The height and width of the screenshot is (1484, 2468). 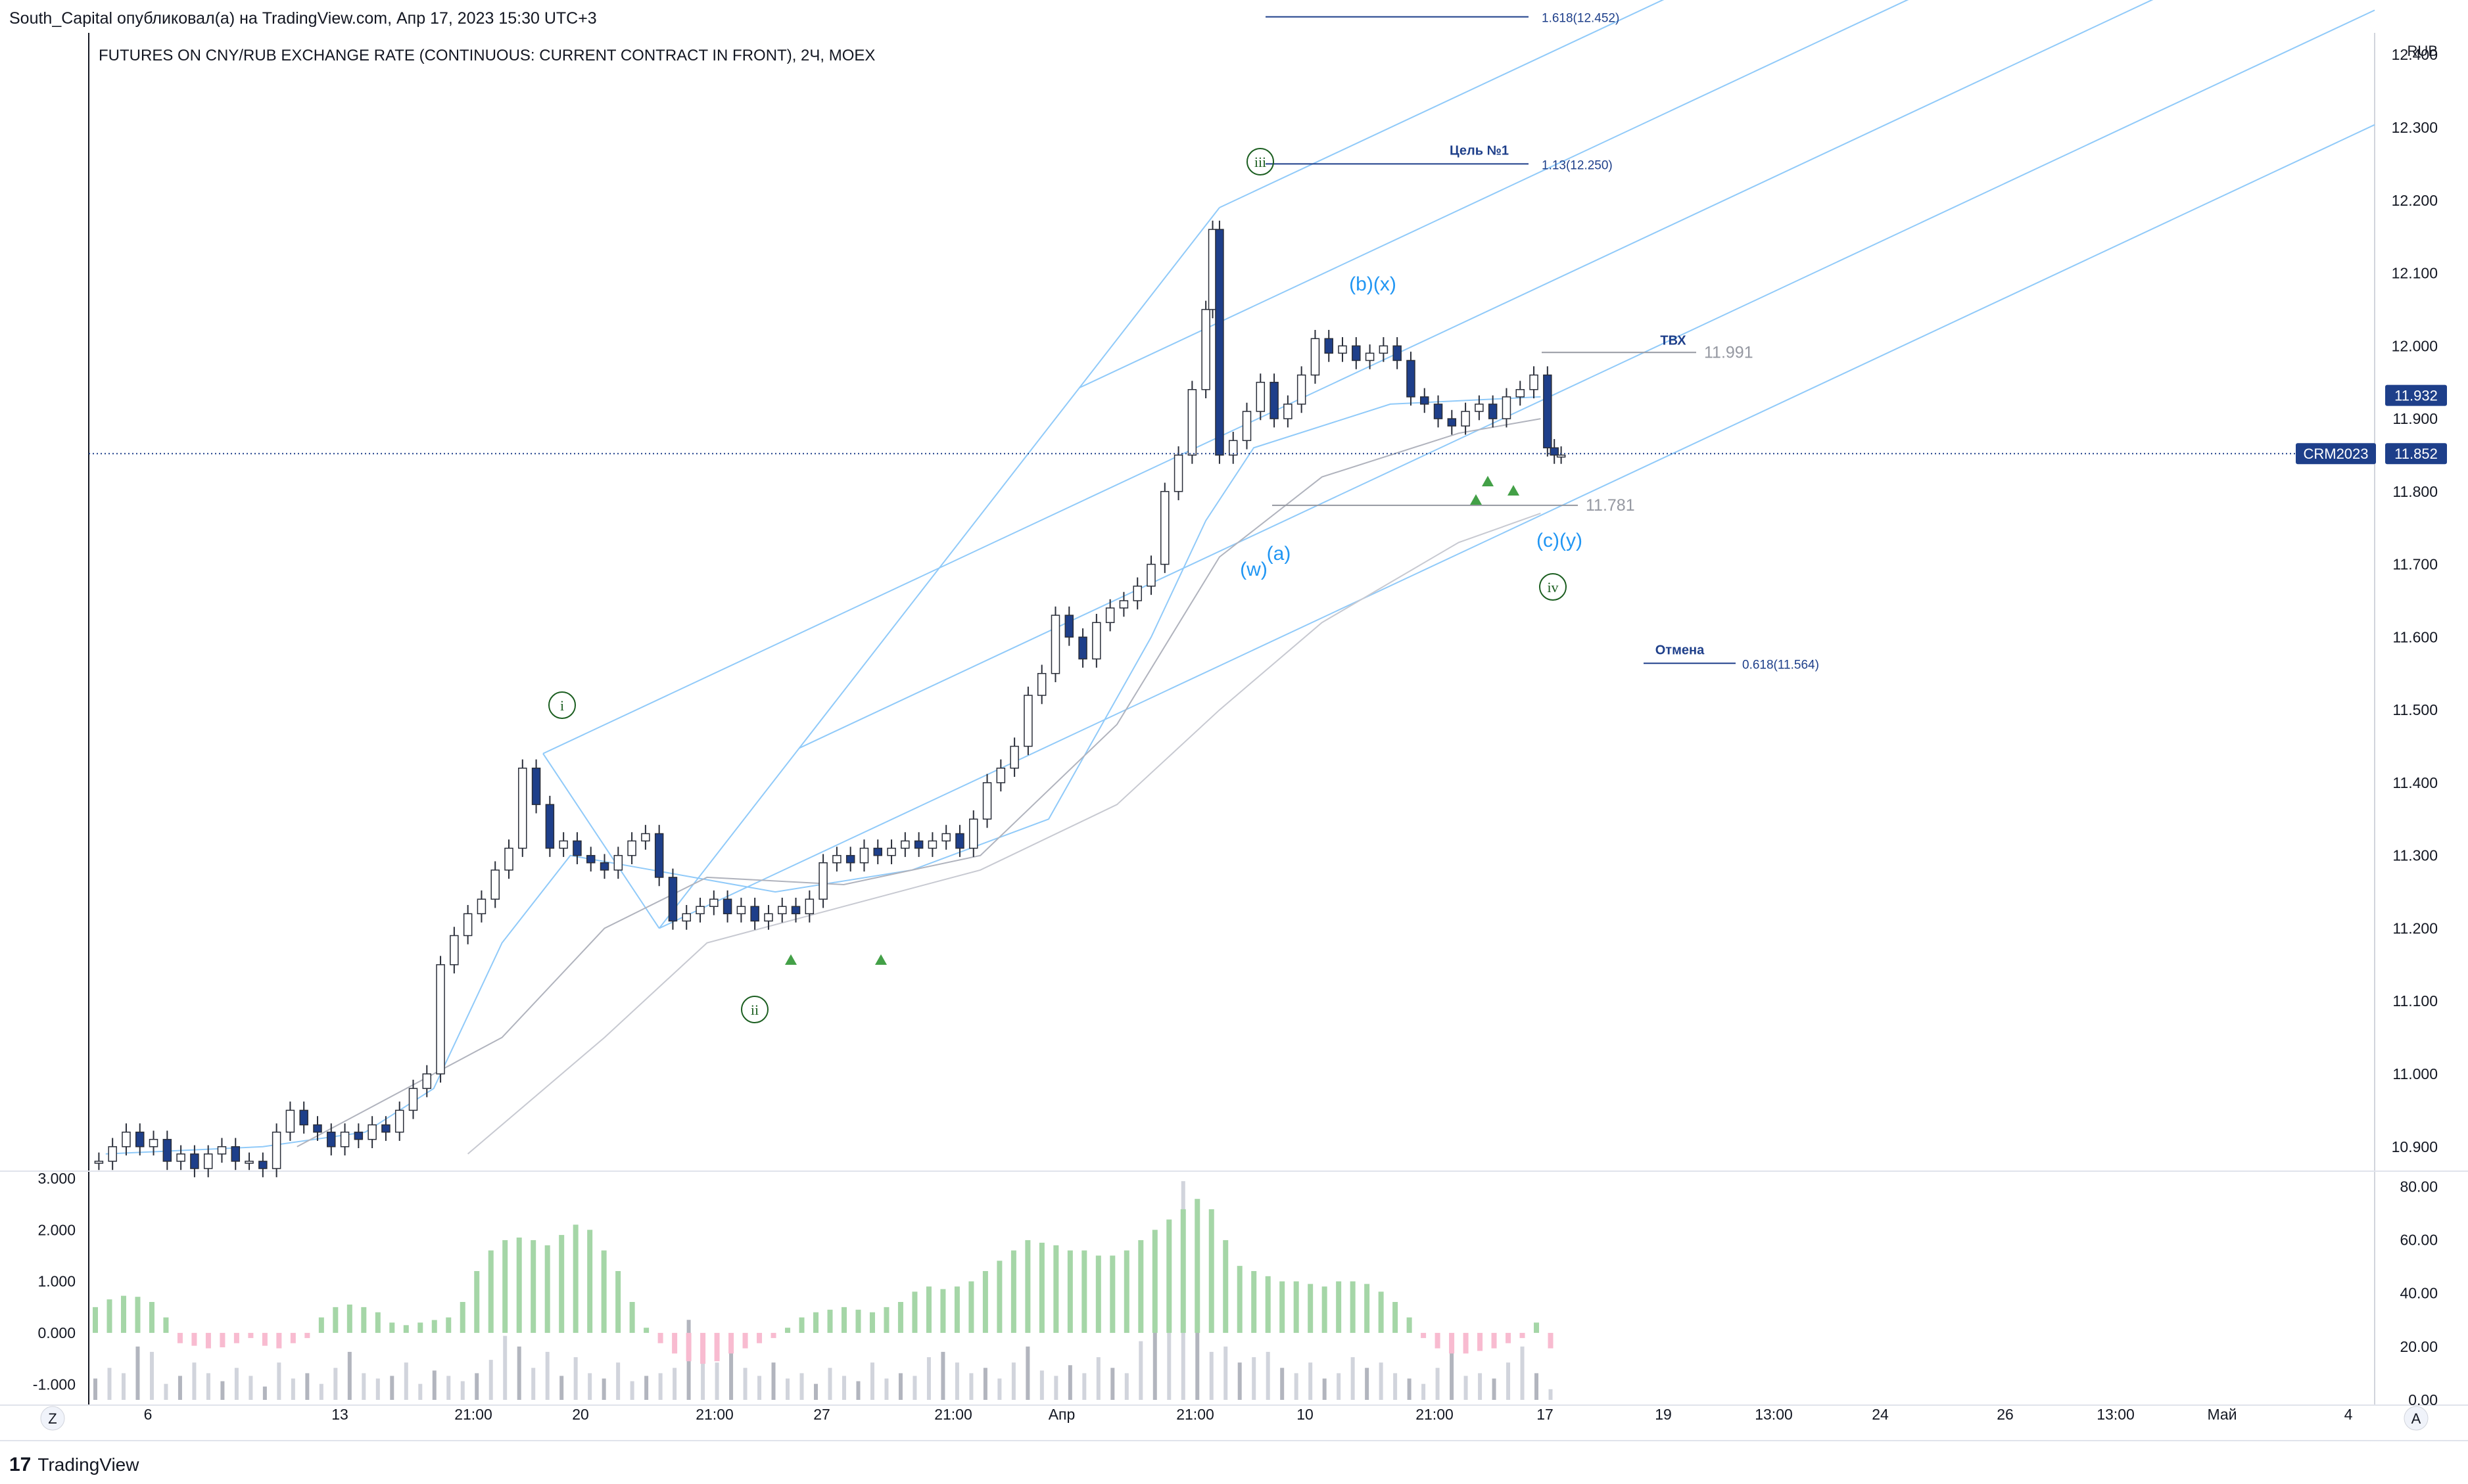 I want to click on volume-y-tick: 60.00, so click(x=2419, y=1239).